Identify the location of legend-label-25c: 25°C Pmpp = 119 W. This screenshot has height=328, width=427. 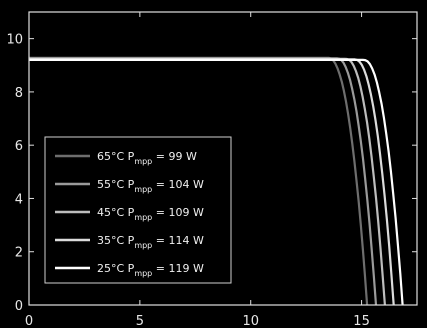
(150, 270).